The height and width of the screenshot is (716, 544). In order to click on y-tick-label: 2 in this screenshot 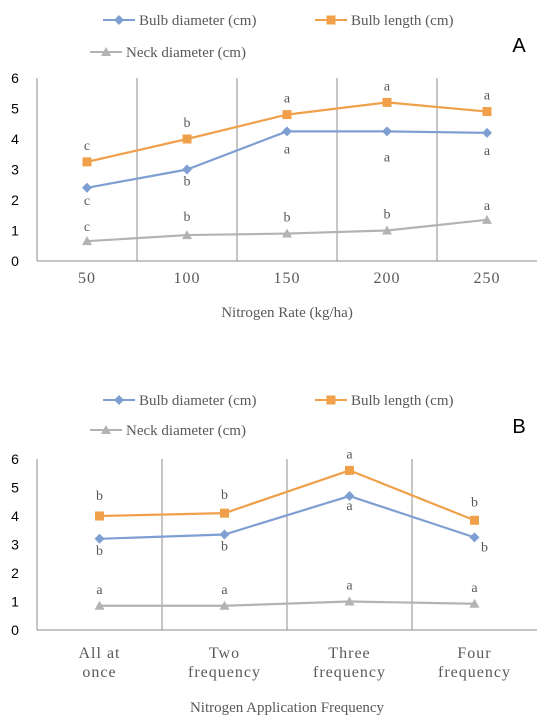, I will do `click(15, 200)`.